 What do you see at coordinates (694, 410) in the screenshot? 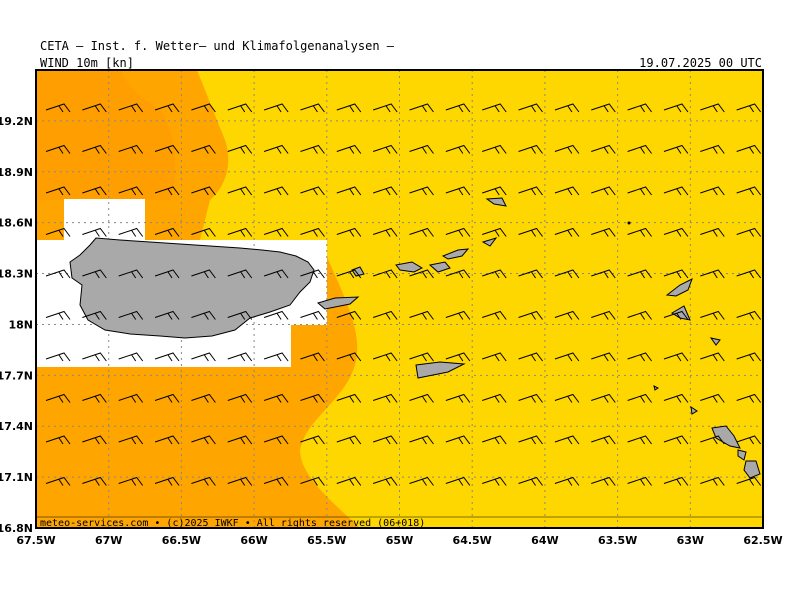
I see `st-eustatius` at bounding box center [694, 410].